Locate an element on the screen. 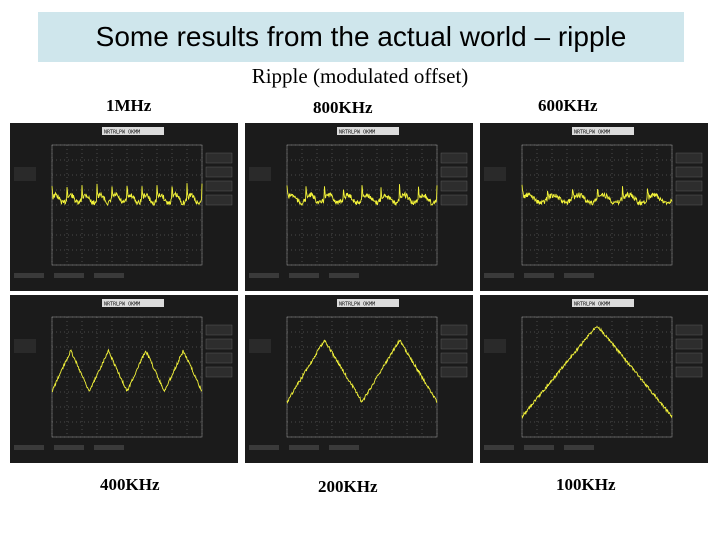 The image size is (720, 540). label-400khz: 400KHz is located at coordinates (130, 484).